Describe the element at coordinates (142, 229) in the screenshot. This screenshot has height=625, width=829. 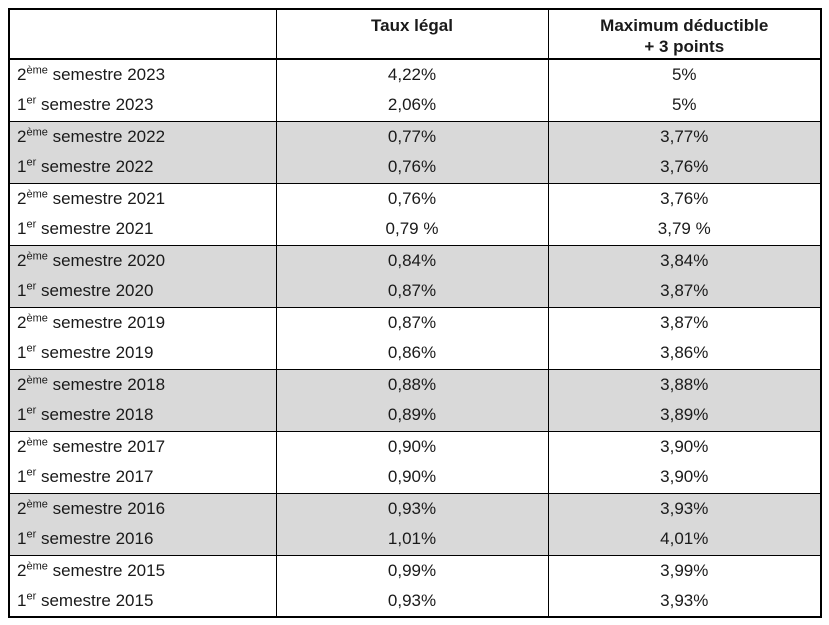
I see `semester-label: 1er semestre 2021` at that location.